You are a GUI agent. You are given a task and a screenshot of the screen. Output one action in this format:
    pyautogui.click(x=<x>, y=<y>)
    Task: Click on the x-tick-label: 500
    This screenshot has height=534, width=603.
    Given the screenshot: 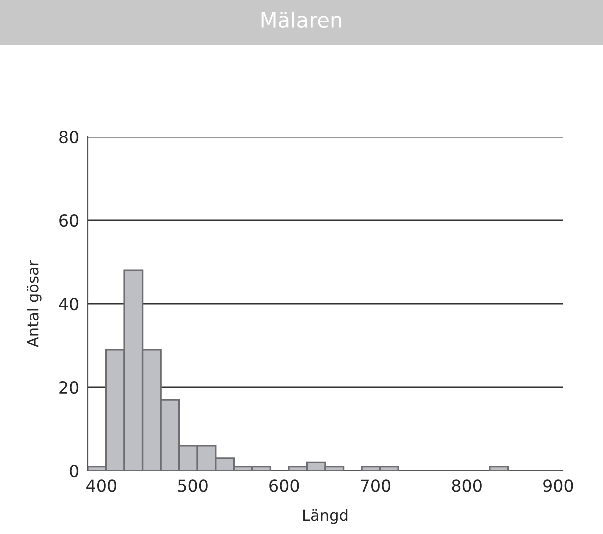 What is the action you would take?
    pyautogui.click(x=193, y=486)
    